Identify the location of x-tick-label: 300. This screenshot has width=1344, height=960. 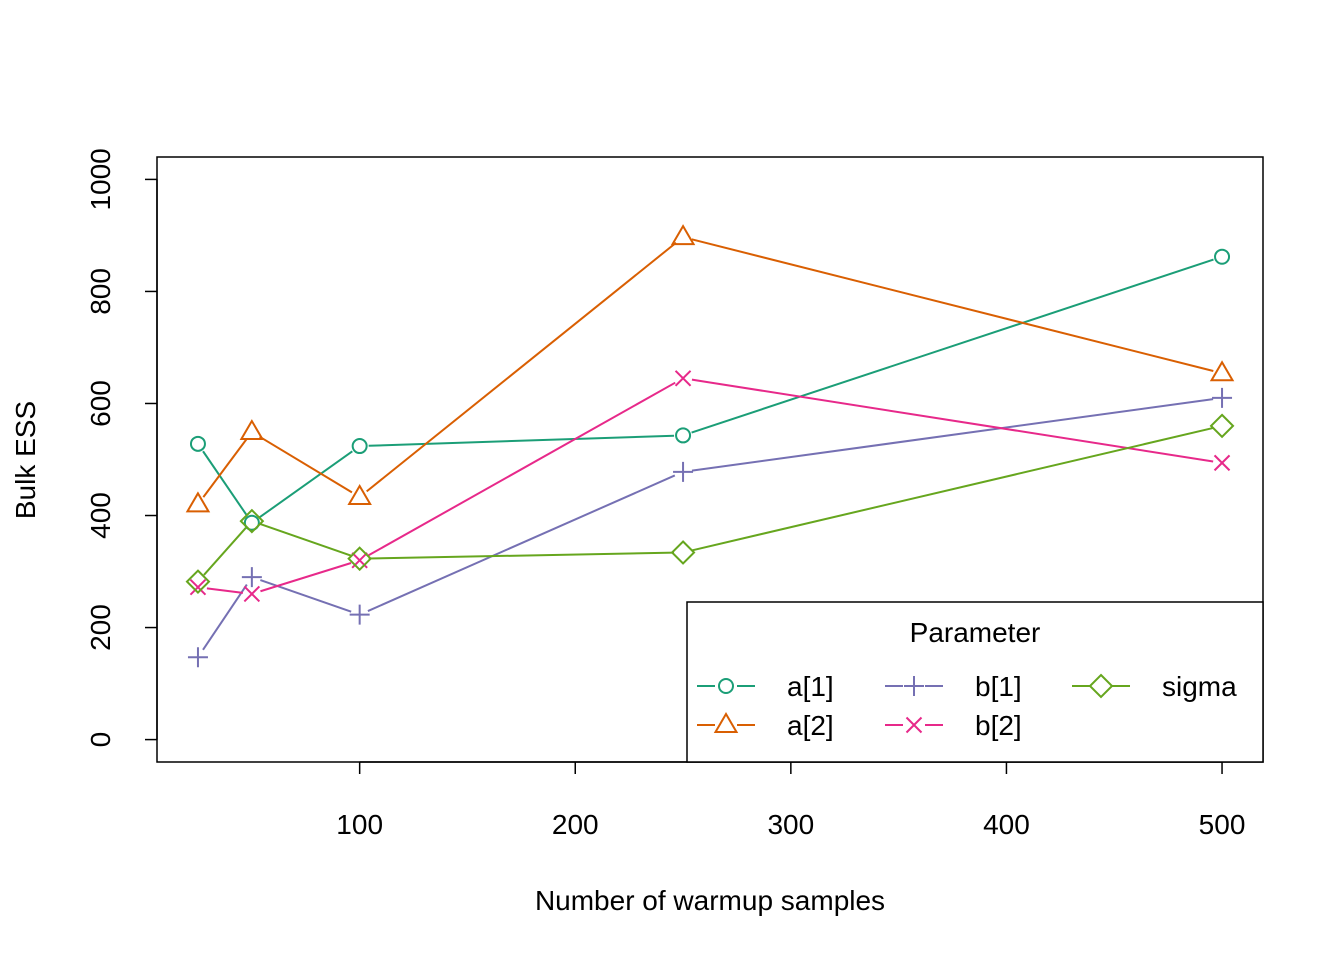
(790, 824).